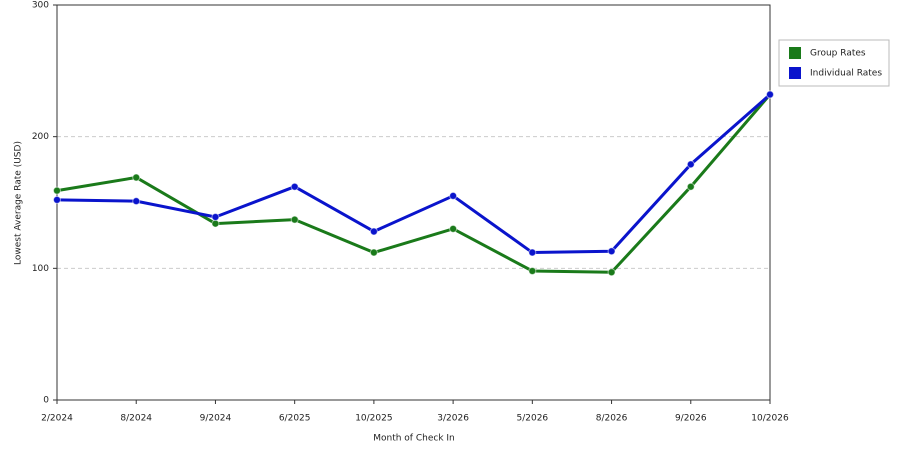  I want to click on x-tick-label: 8/2024, so click(136, 419).